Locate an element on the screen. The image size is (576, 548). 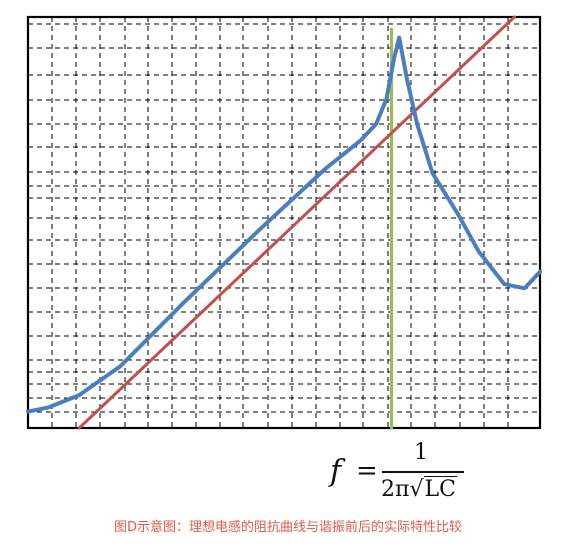
formula-denominator-prefix: 2π is located at coordinates (395, 489).